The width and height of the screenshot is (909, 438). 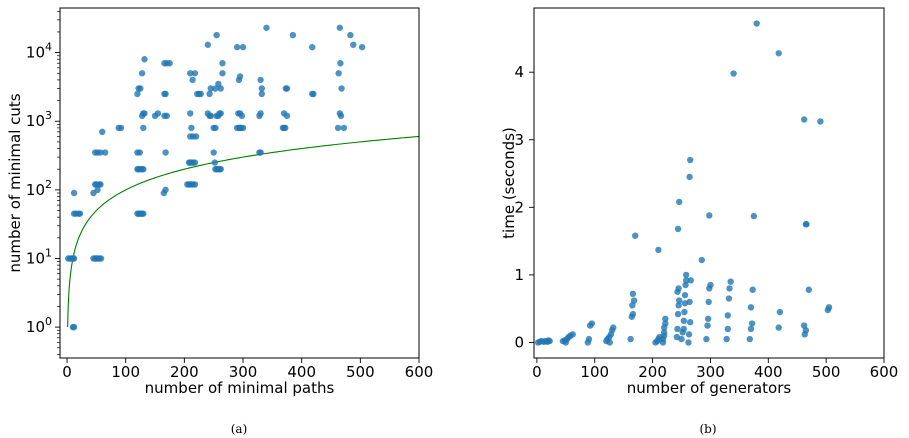 What do you see at coordinates (519, 342) in the screenshot?
I see `y-tick-label: 0` at bounding box center [519, 342].